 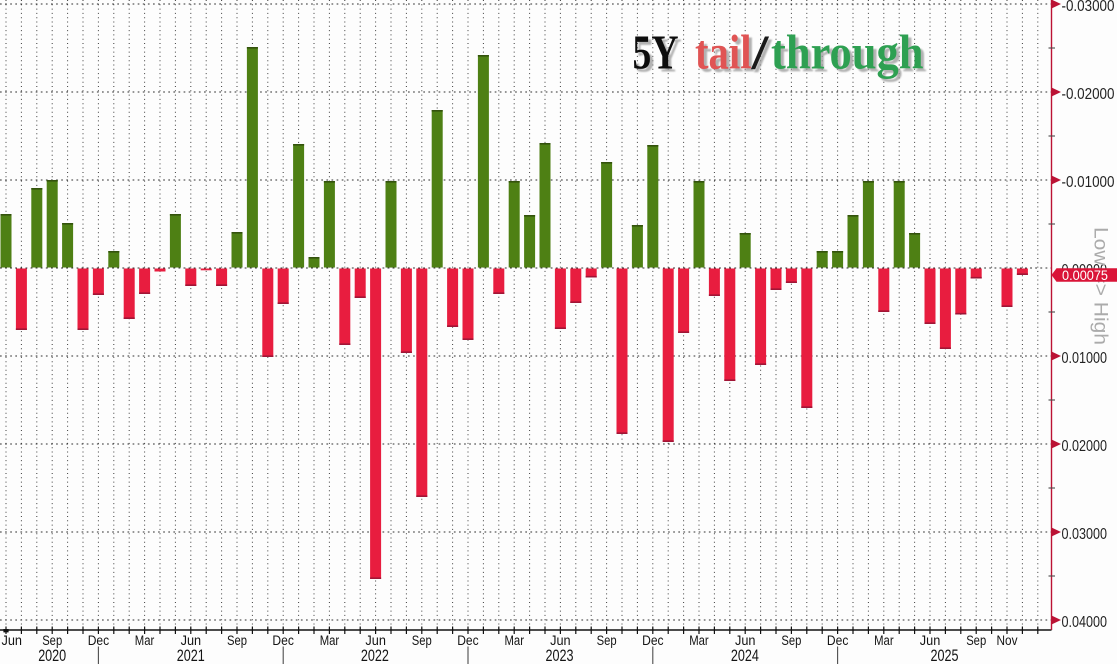 What do you see at coordinates (375, 655) in the screenshot?
I see `svg-text: 2022` at bounding box center [375, 655].